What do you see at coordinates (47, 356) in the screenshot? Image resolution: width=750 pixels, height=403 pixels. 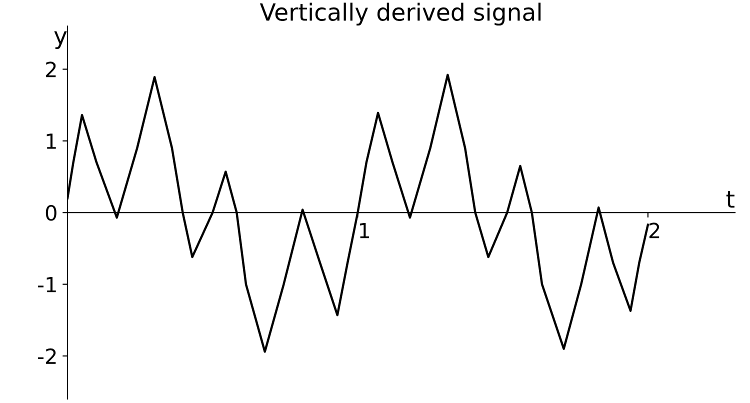 I see `y-tick-label: -2` at bounding box center [47, 356].